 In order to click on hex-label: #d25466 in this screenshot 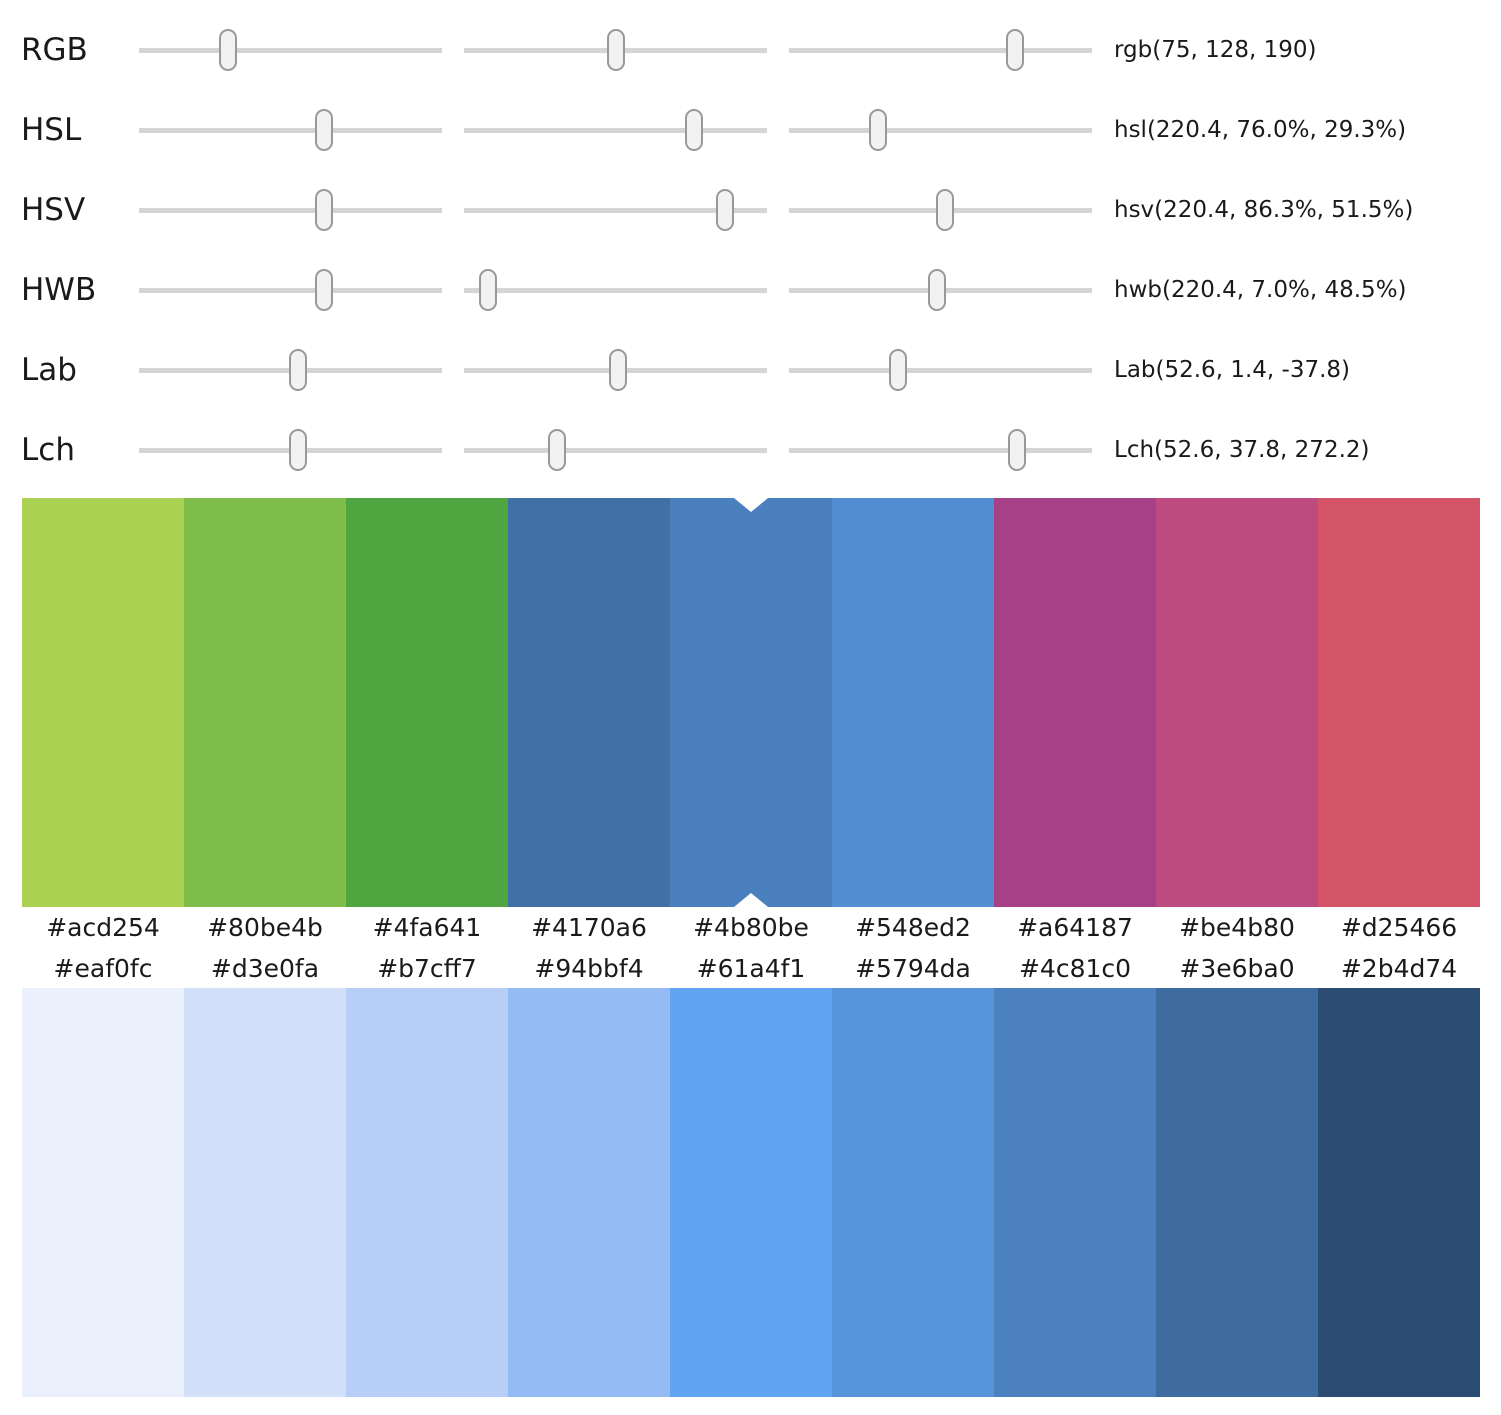, I will do `click(1399, 927)`.